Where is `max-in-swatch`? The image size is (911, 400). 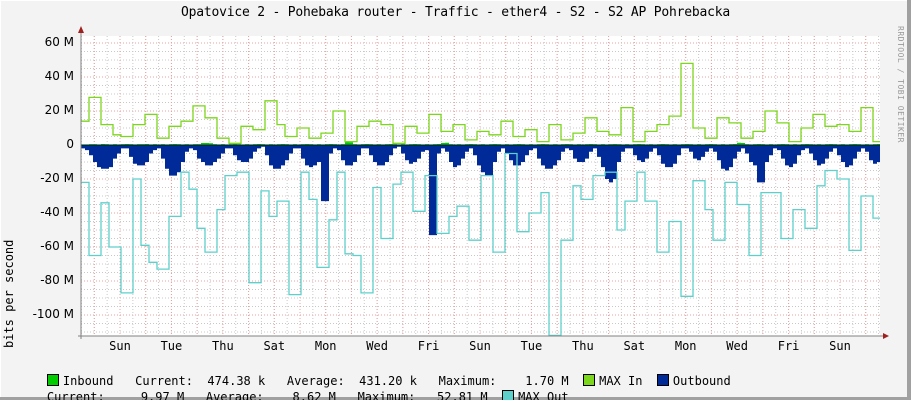 max-in-swatch is located at coordinates (589, 380).